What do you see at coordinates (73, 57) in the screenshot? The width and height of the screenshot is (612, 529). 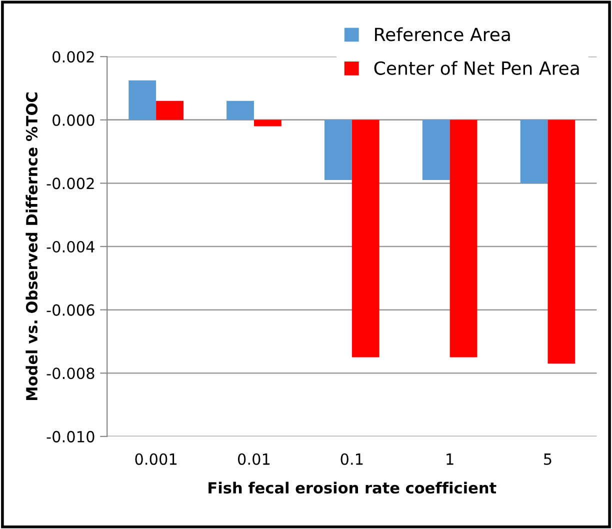 I see `y-tick-label: 0.002` at bounding box center [73, 57].